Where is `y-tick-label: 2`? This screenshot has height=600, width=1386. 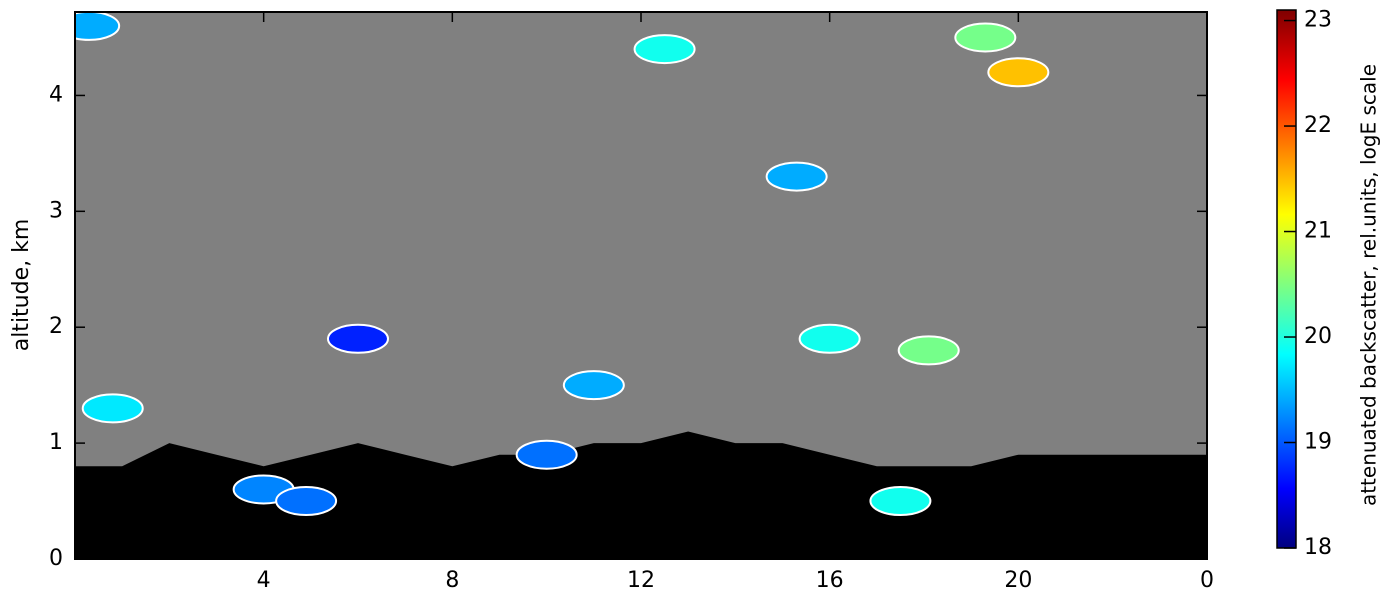
y-tick-label: 2 is located at coordinates (56, 326).